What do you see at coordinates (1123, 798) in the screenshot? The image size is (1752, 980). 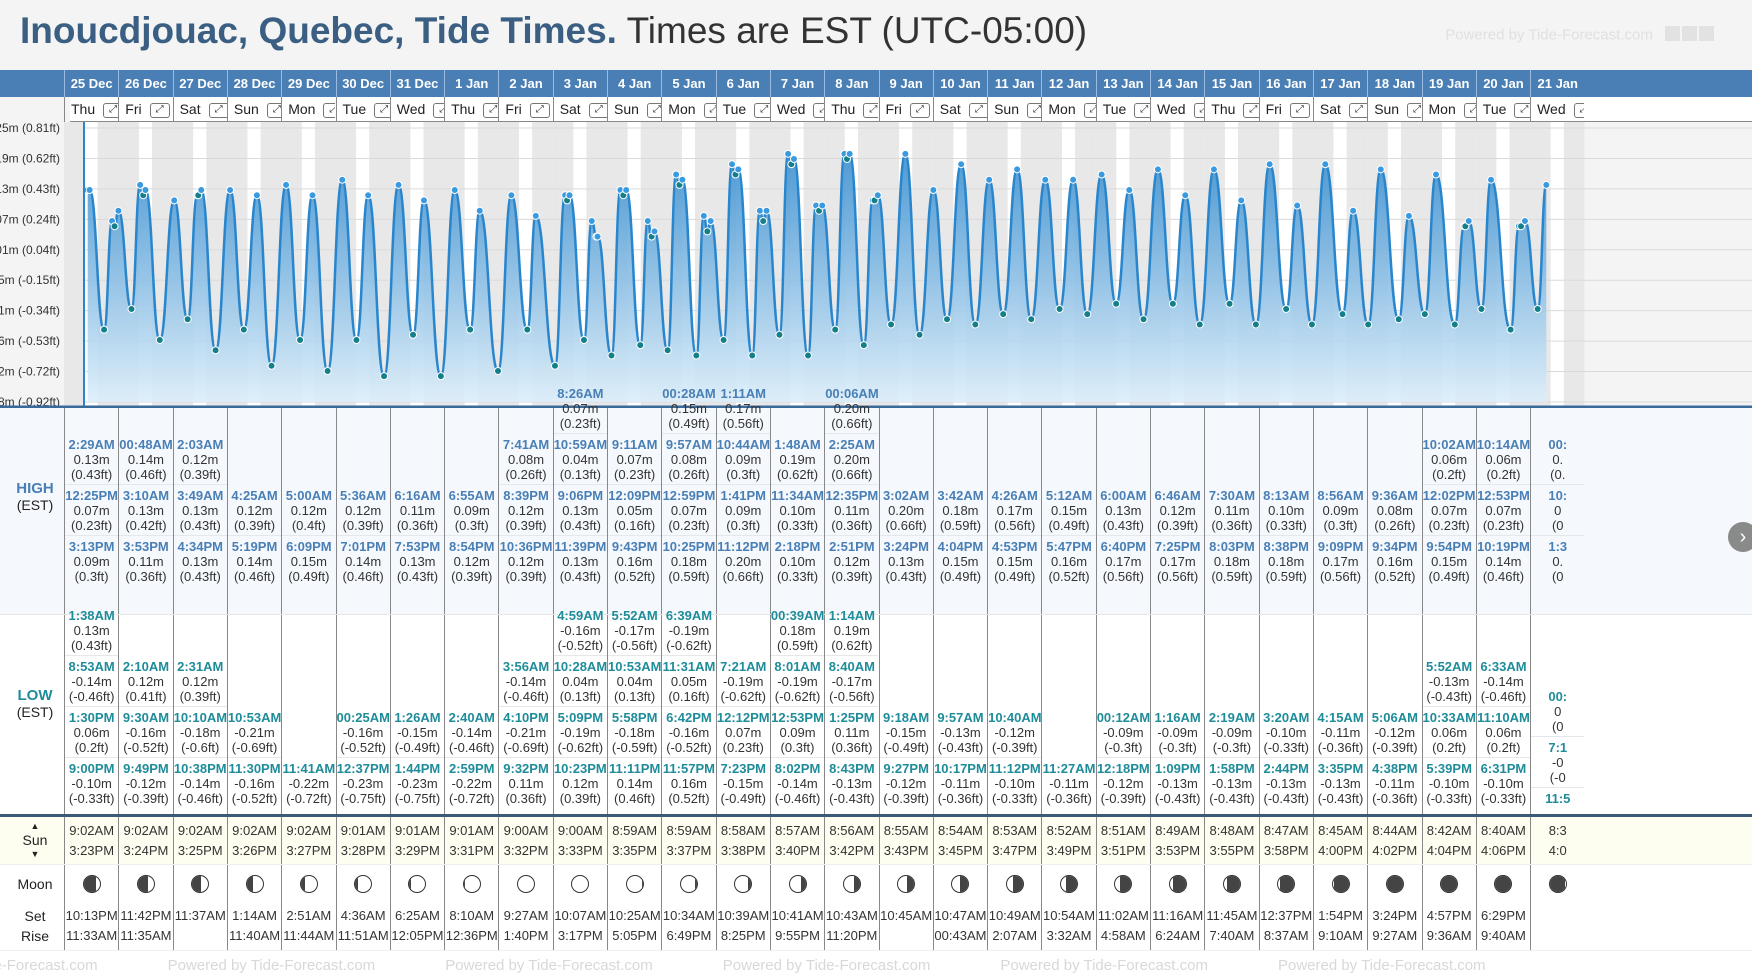 I see `low-tide-height-ft: (-0.39ft)` at bounding box center [1123, 798].